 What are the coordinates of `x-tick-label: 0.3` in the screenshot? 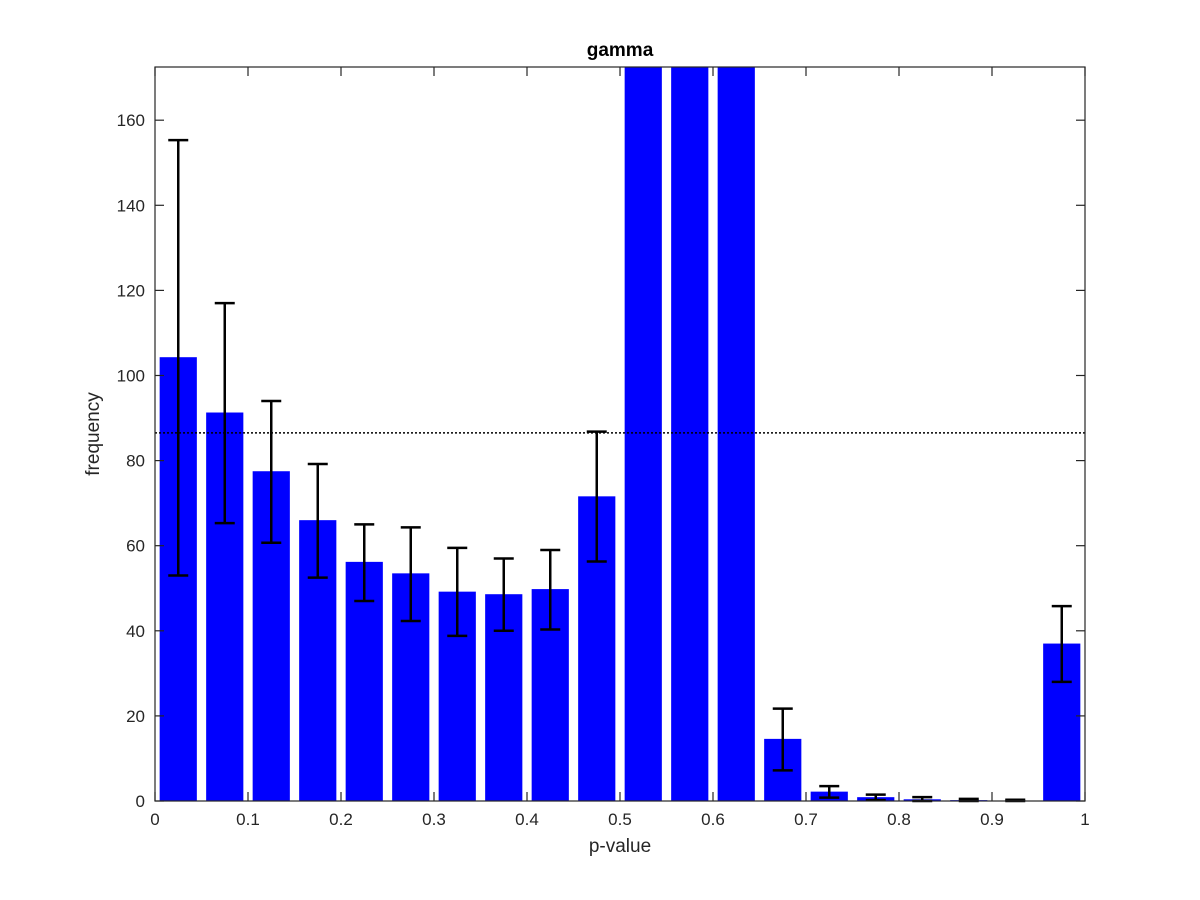 It's located at (434, 819).